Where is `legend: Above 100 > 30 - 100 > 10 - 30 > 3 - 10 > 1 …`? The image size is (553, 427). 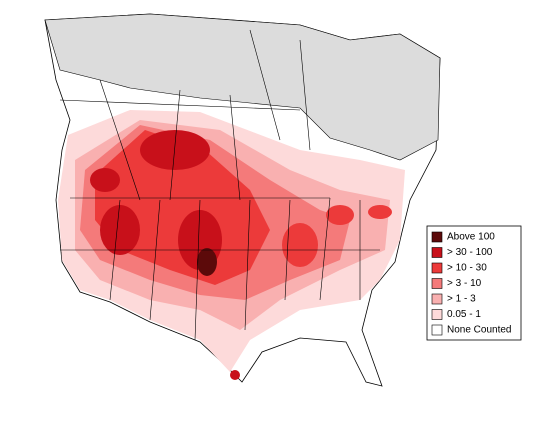
legend: Above 100 > 30 - 100 > 10 - 30 > 3 - 10 > 1 … is located at coordinates (474, 283).